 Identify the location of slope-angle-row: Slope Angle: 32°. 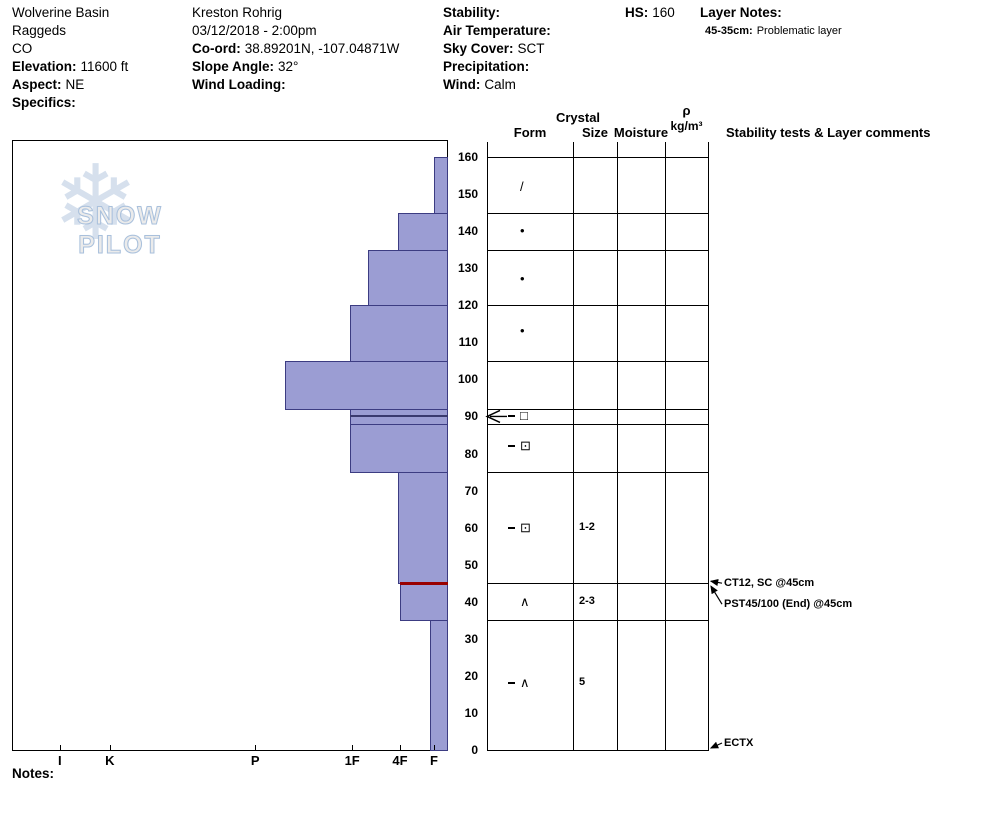
(295, 67).